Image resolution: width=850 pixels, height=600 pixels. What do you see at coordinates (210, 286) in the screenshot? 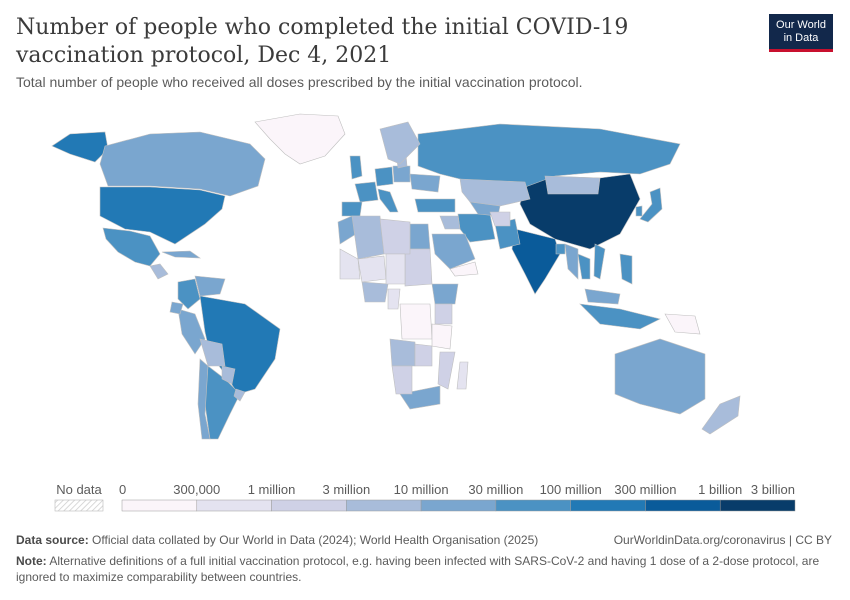
I see `region-venezuela: Venezuela` at bounding box center [210, 286].